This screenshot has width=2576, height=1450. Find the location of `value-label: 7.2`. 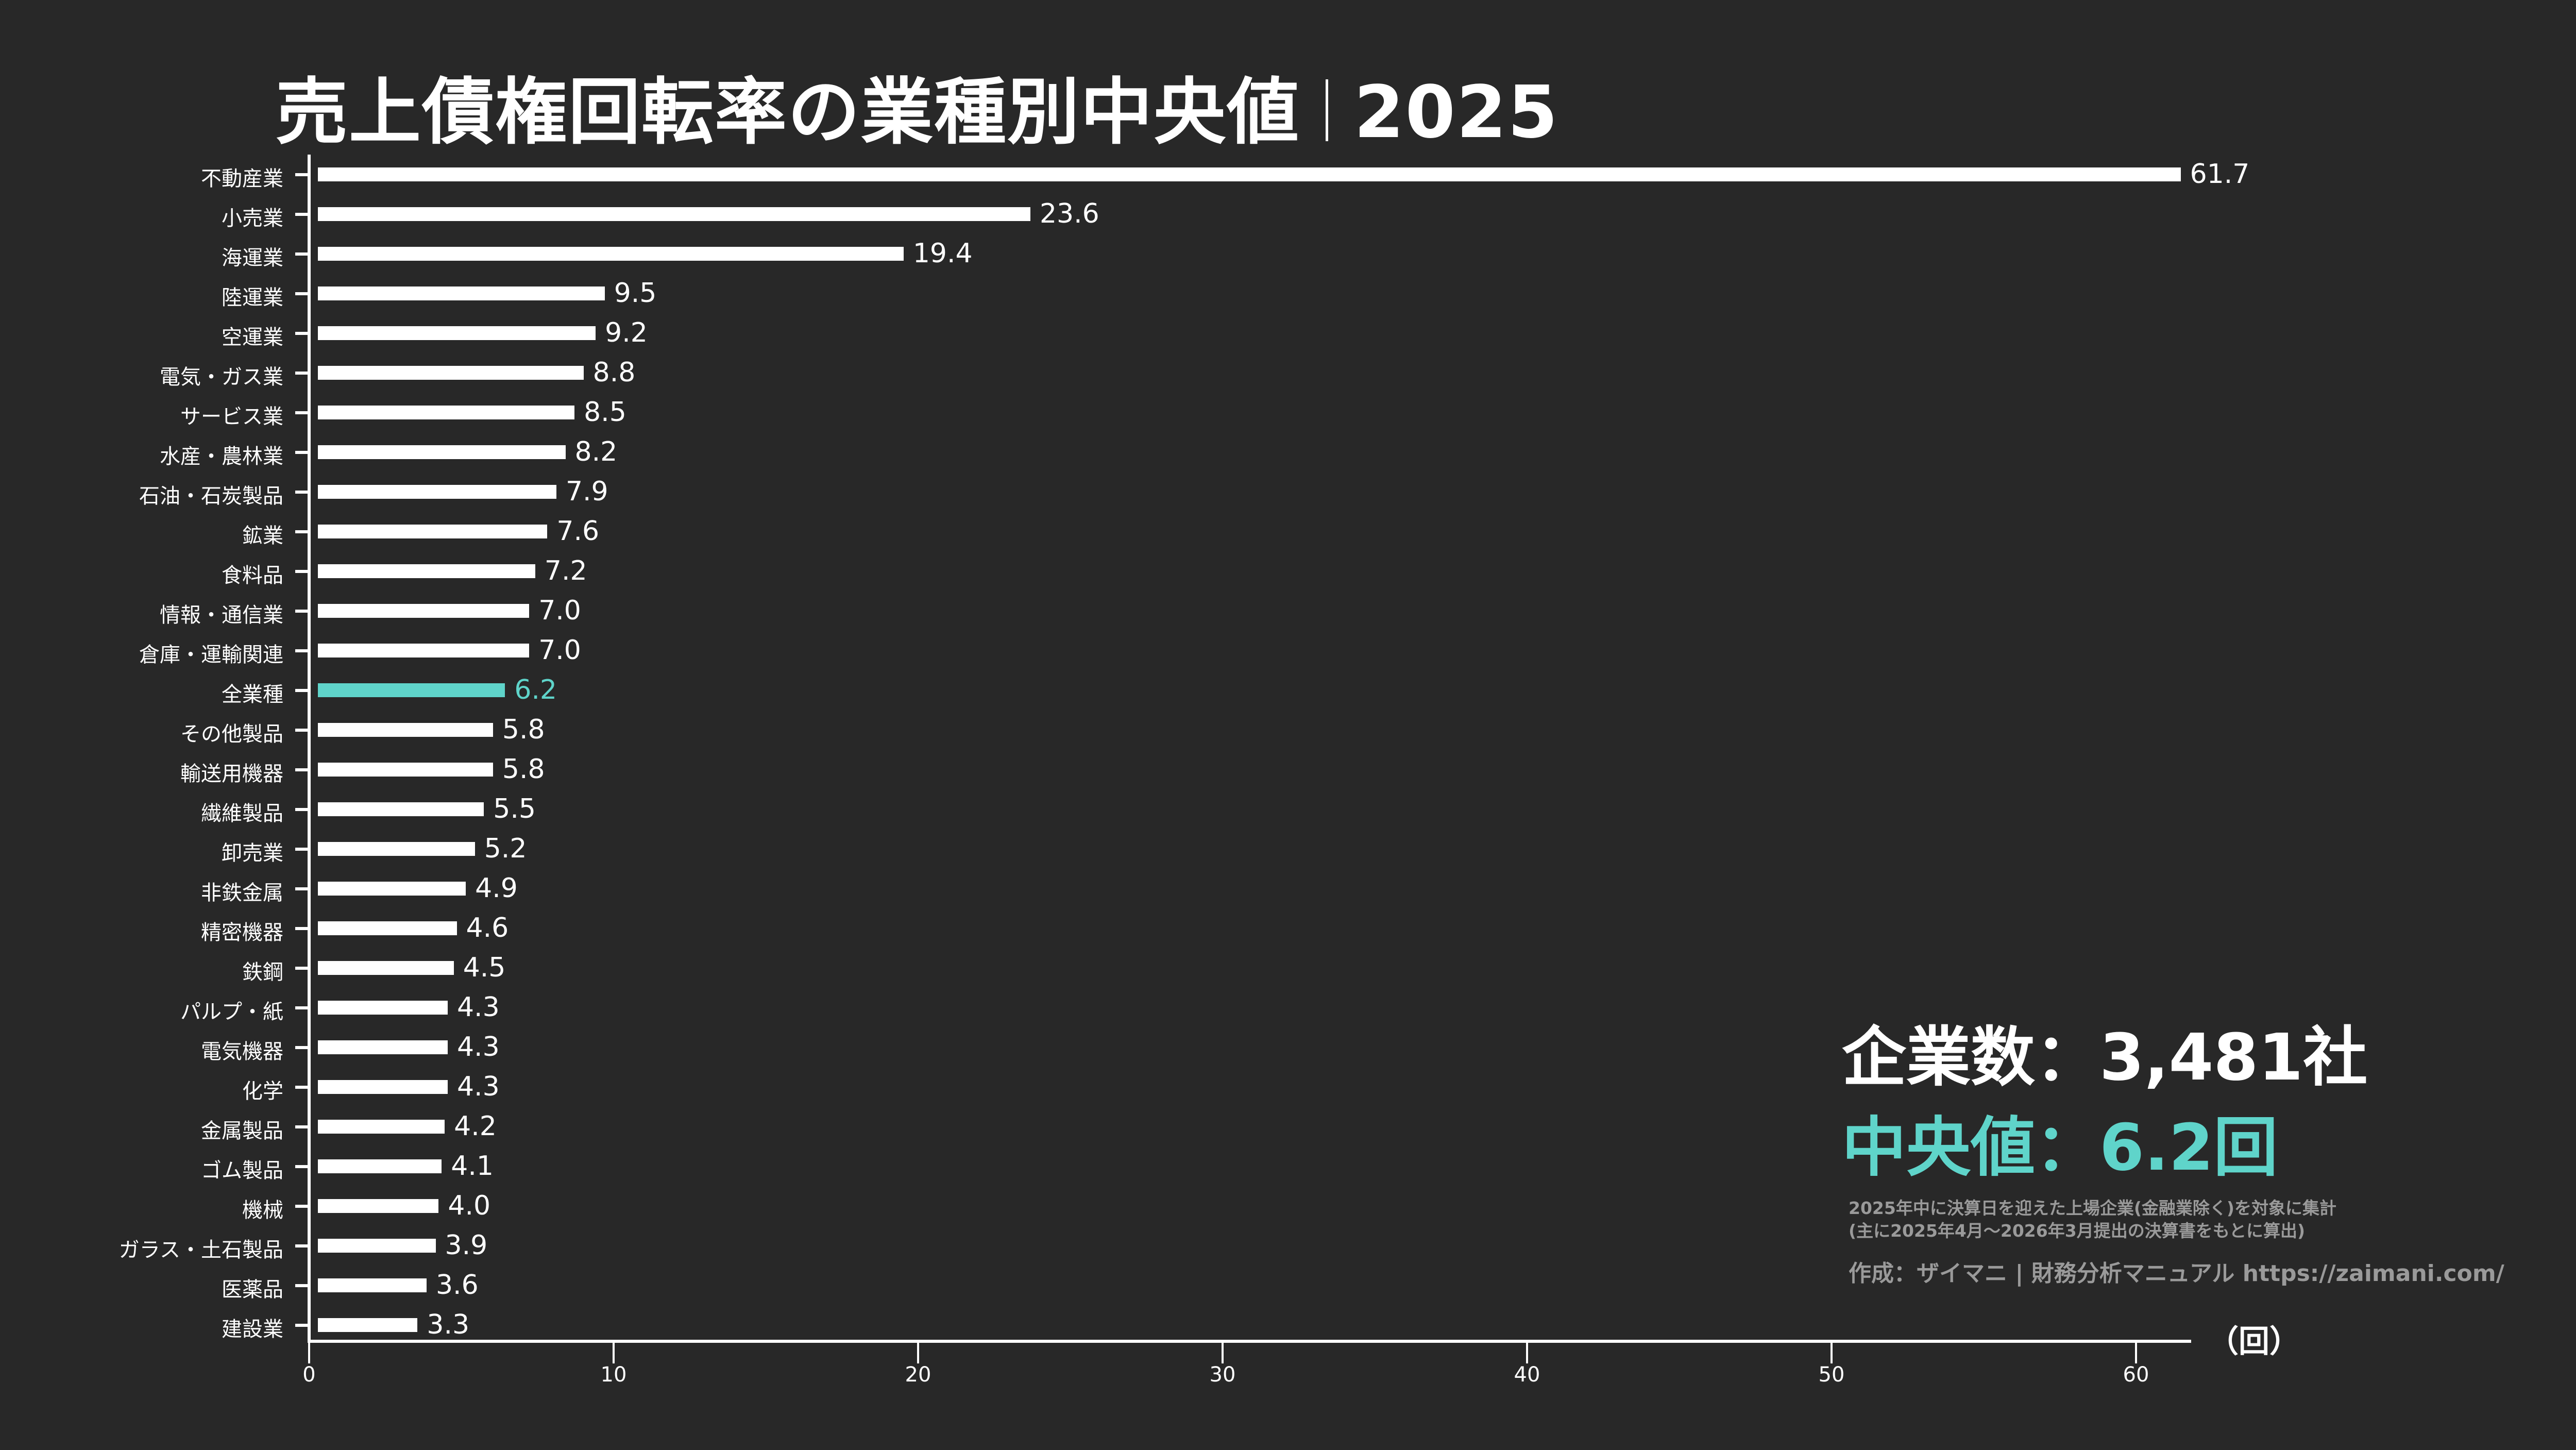

value-label: 7.2 is located at coordinates (565, 570).